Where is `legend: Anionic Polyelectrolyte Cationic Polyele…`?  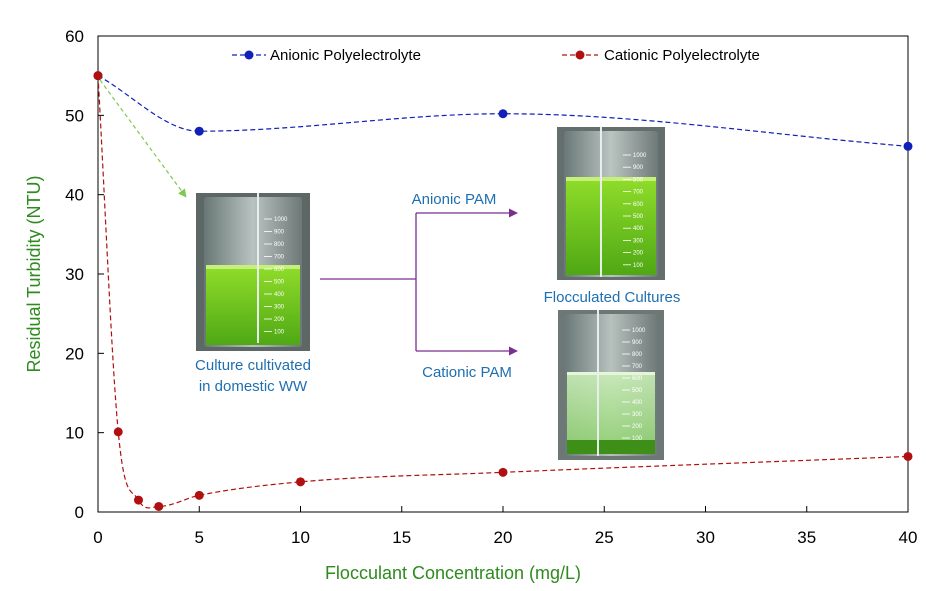
legend: Anionic Polyelectrolyte Cationic Polyele… is located at coordinates (496, 55).